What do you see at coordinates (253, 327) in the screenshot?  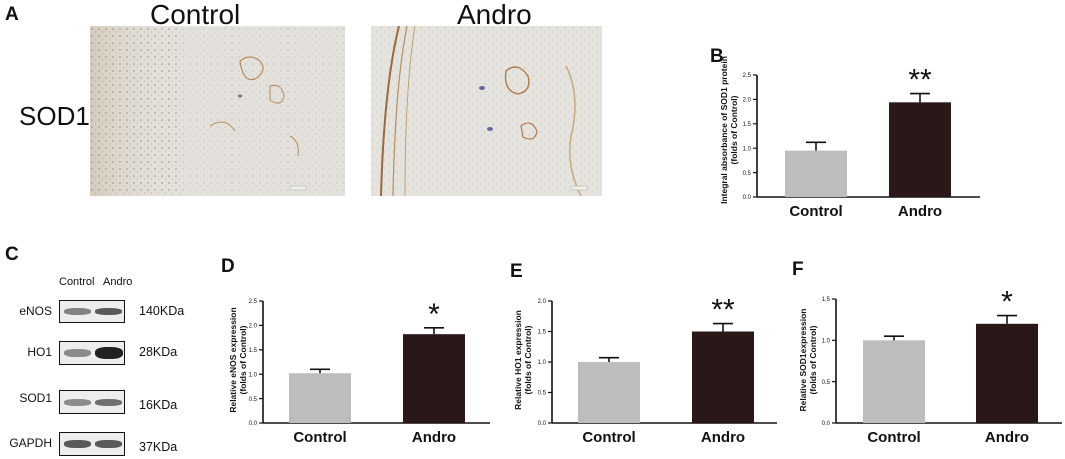 I see `y-tick-label-d: 2.0` at bounding box center [253, 327].